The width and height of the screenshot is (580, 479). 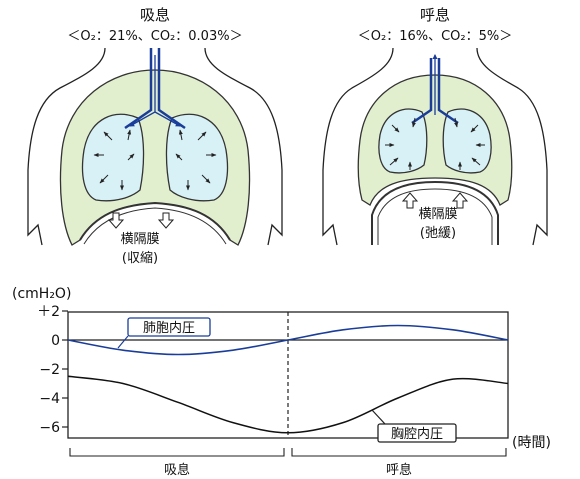 What do you see at coordinates (438, 233) in the screenshot?
I see `exhale-diaphragm-state: (弛緩)` at bounding box center [438, 233].